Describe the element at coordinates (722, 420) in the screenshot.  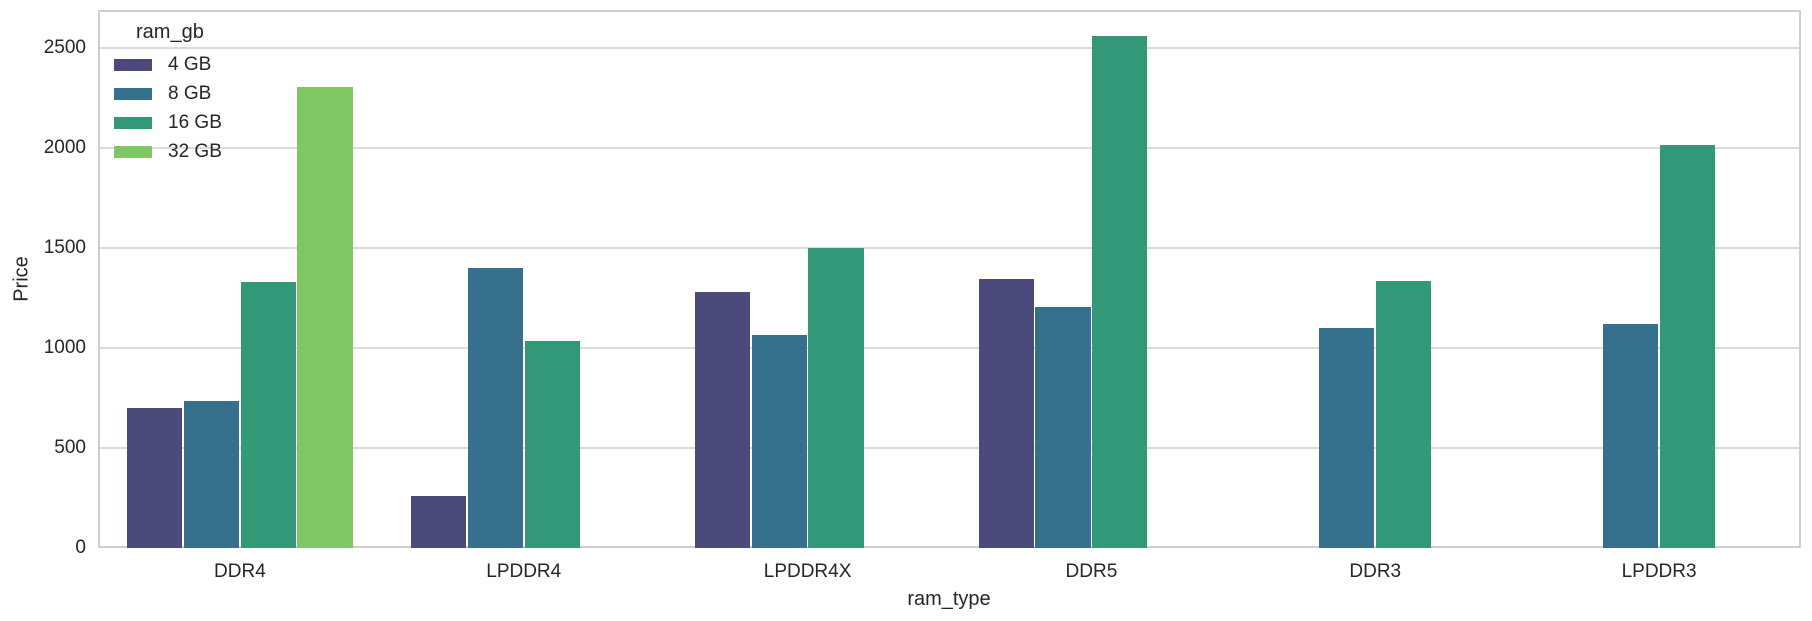
I see `bar-LPDDR4X-4GB` at that location.